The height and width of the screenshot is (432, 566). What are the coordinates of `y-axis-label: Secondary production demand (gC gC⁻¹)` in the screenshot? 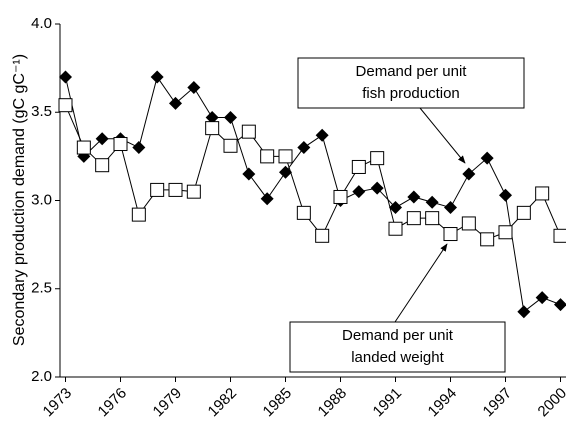 It's located at (19, 200).